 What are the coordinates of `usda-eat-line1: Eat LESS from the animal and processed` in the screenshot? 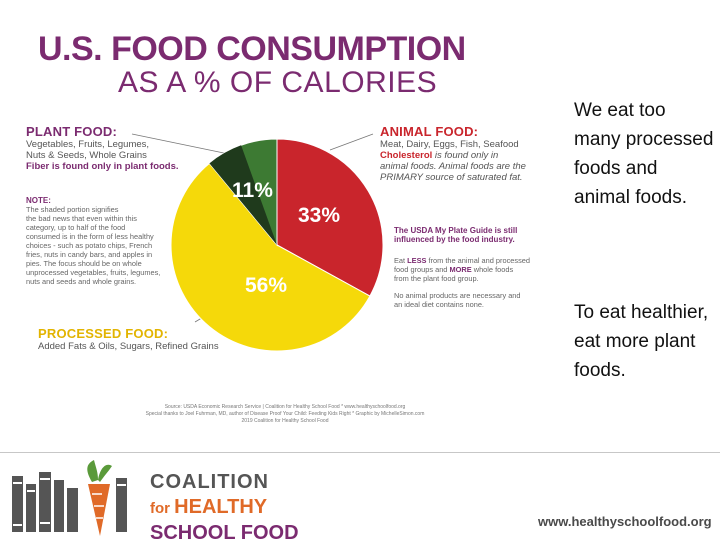 It's located at (479, 260).